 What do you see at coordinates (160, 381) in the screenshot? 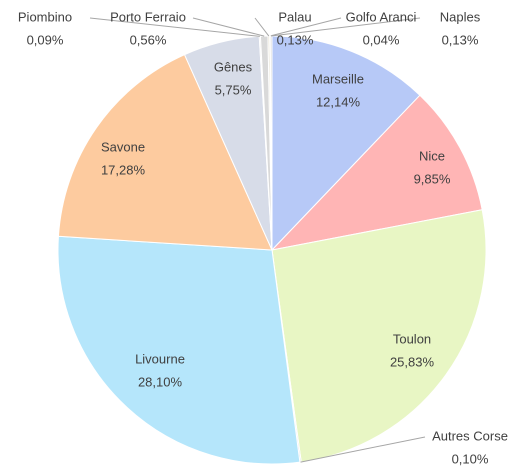
I see `slice-value: 28,10%` at bounding box center [160, 381].